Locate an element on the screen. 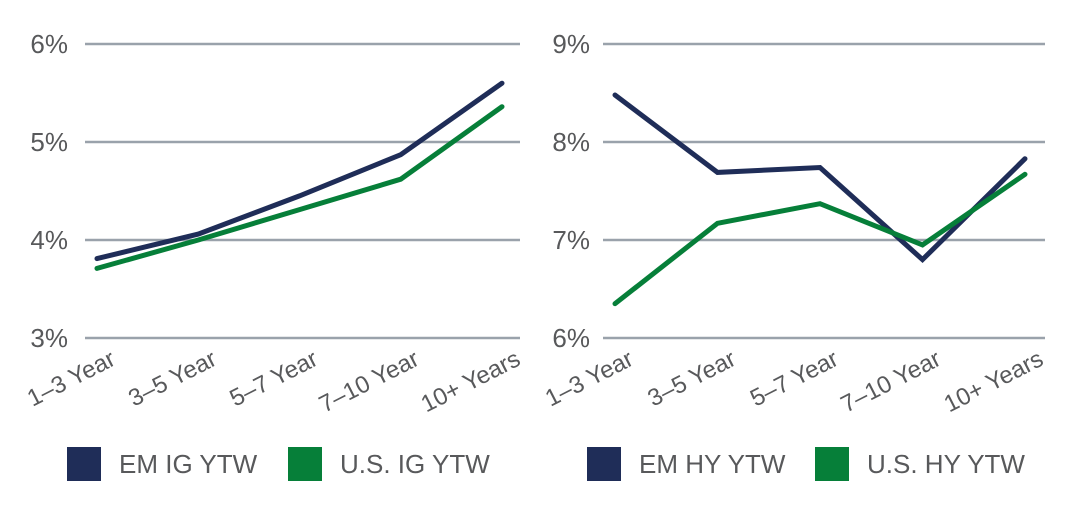 The width and height of the screenshot is (1076, 514). em-ig-ytw-line is located at coordinates (299, 171).